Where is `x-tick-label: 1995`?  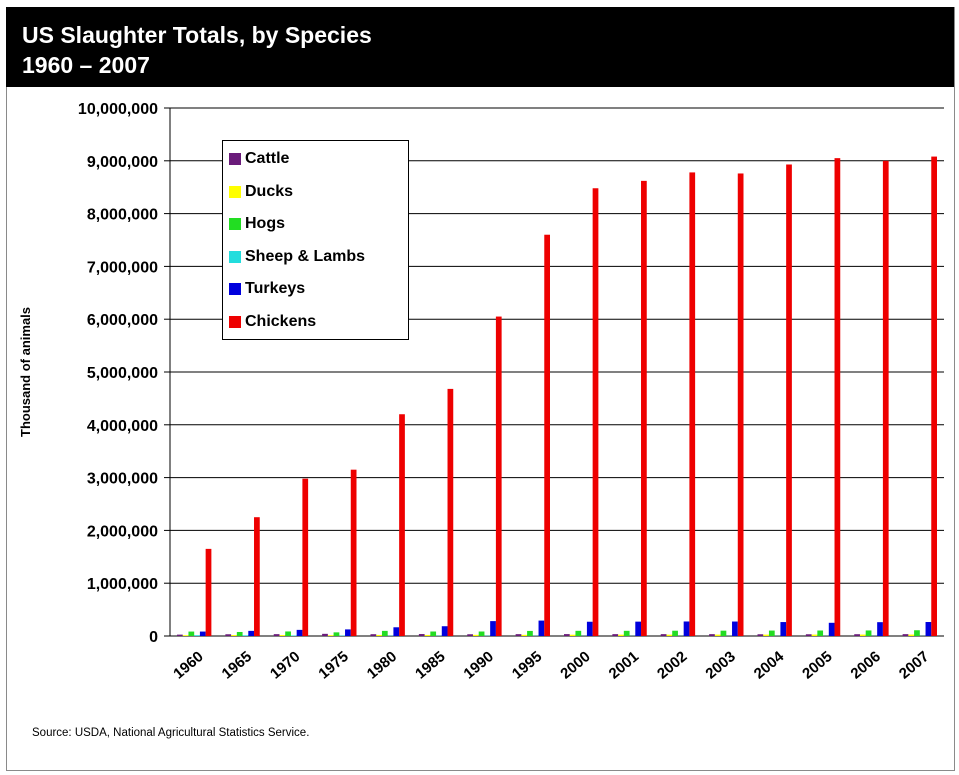 x-tick-label: 1995 is located at coordinates (527, 665).